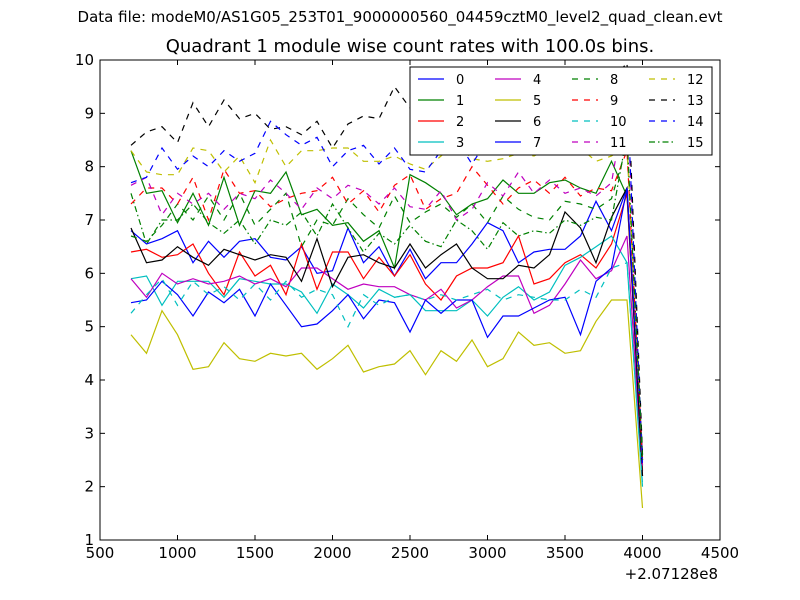 This screenshot has height=600, width=800. Describe the element at coordinates (460, 80) in the screenshot. I see `legend-label-0: 0` at that location.